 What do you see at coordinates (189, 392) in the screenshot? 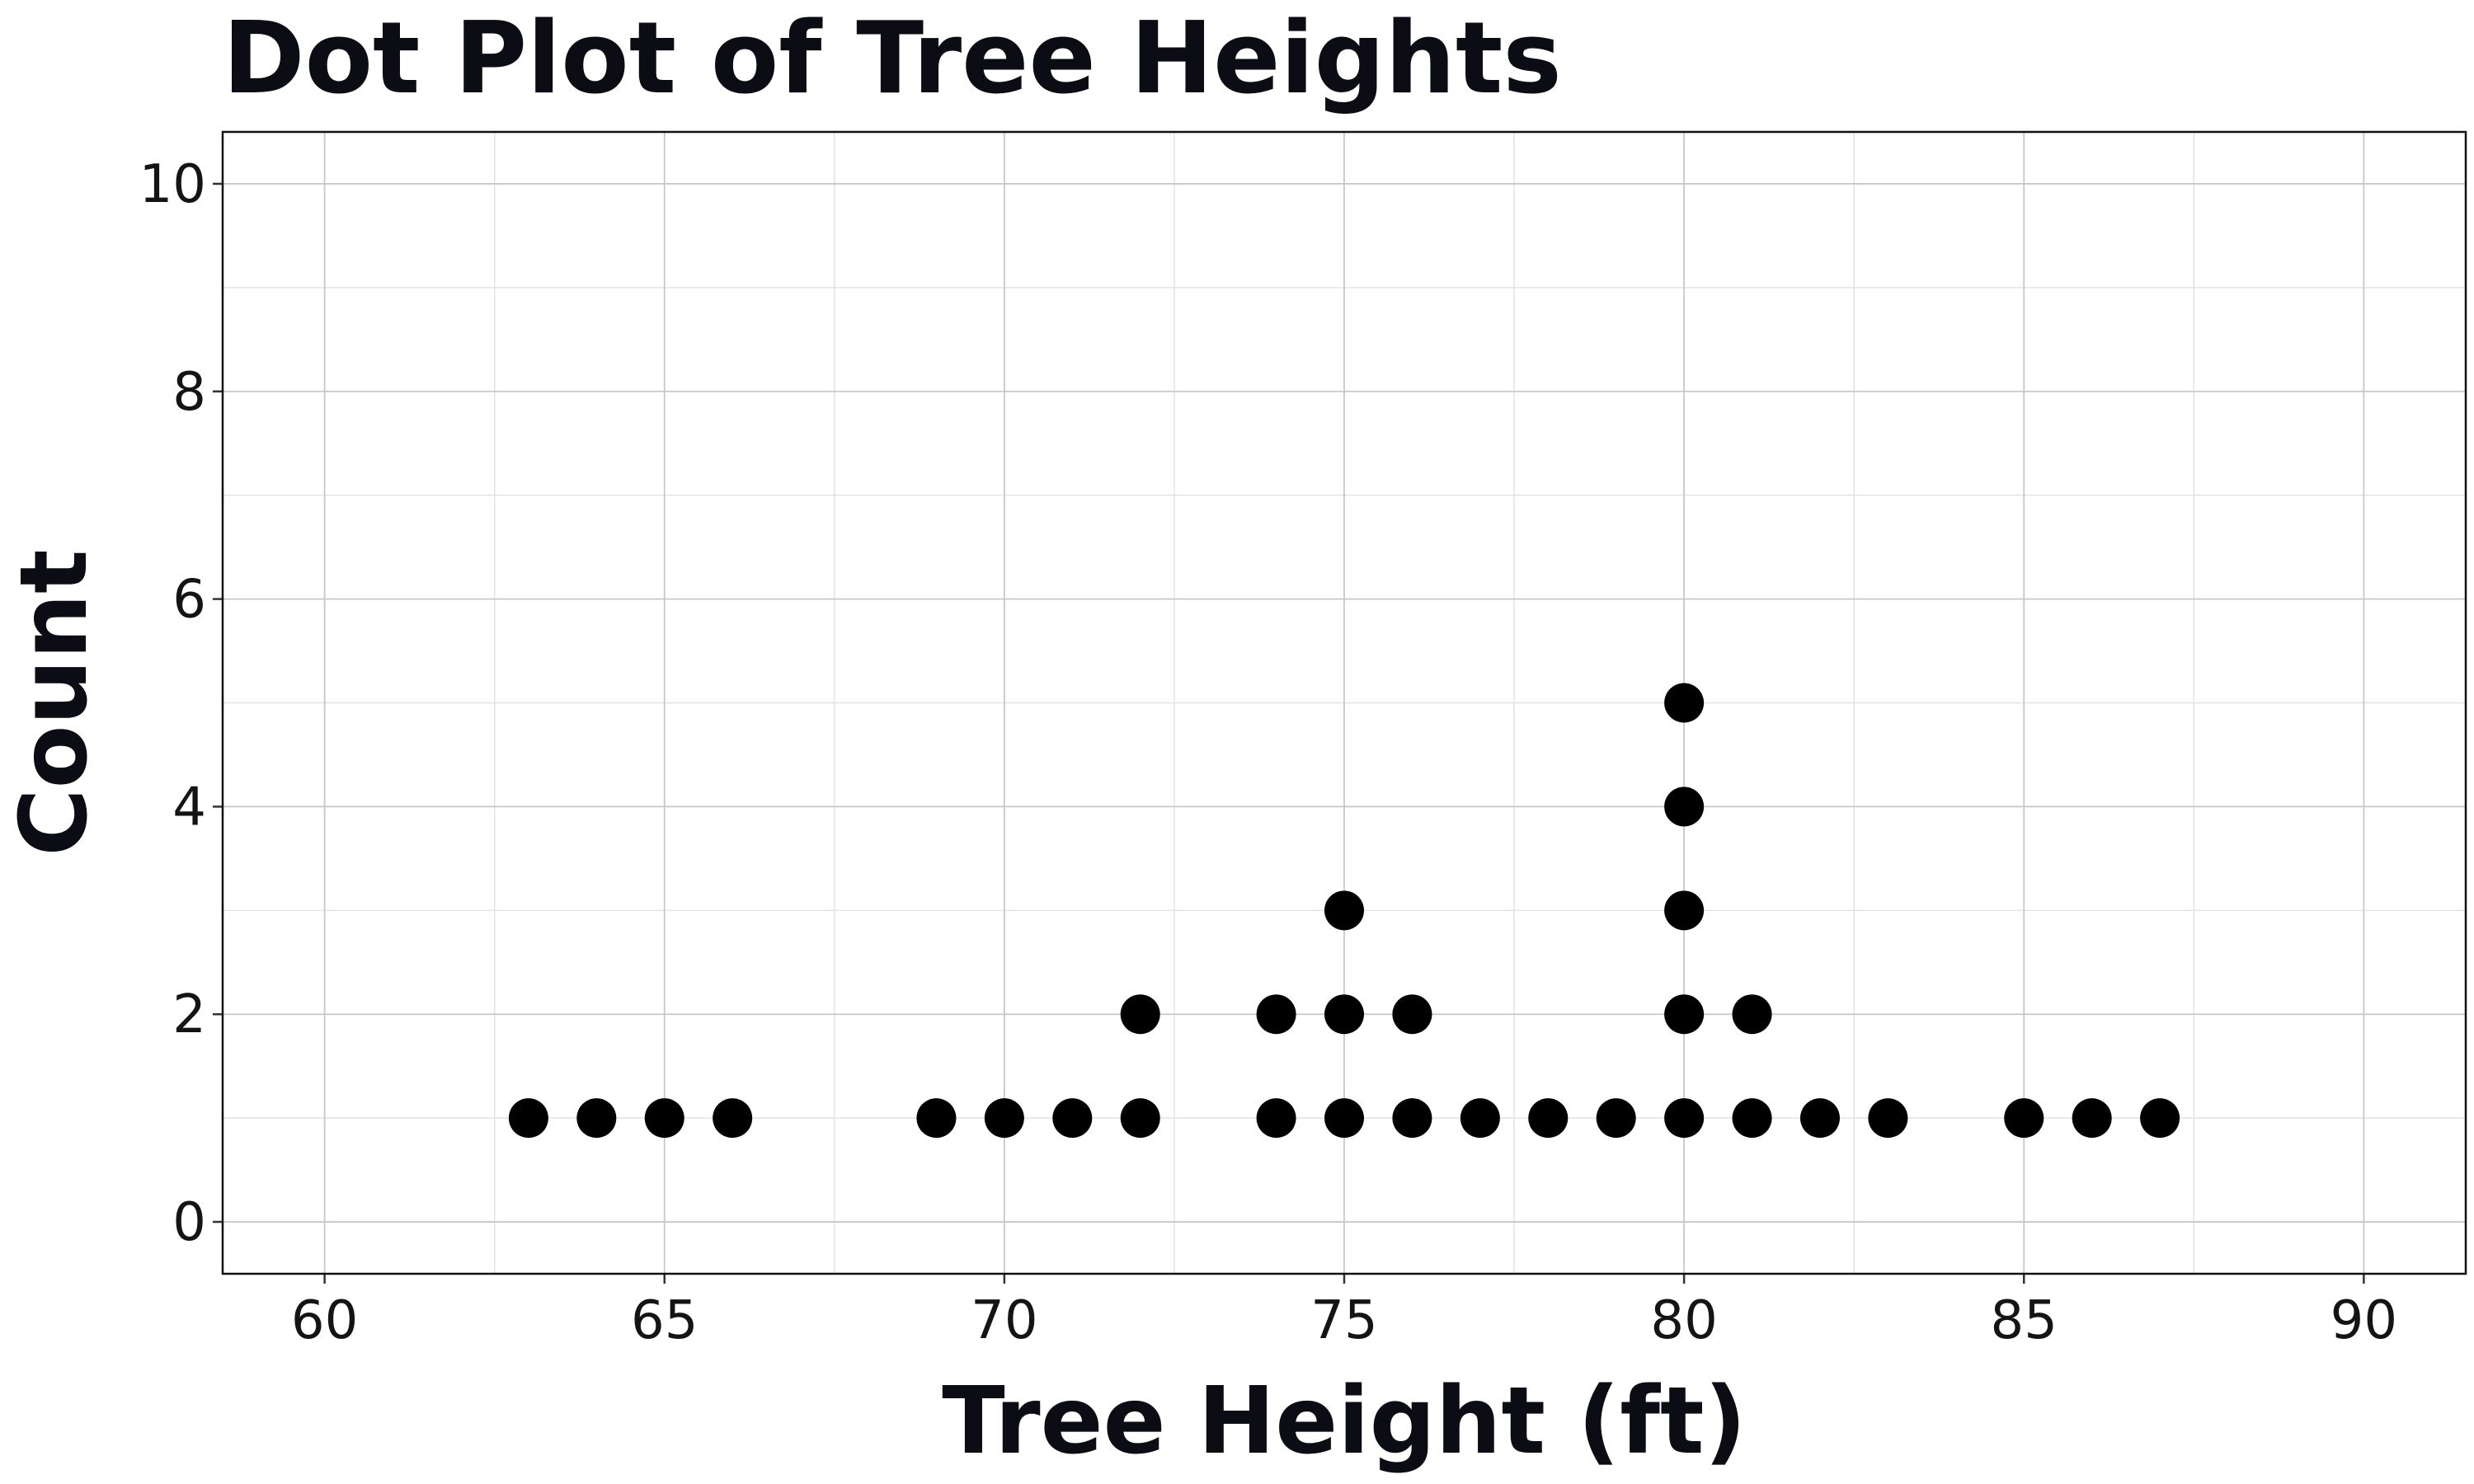
I see `y-tick-label: 8` at bounding box center [189, 392].